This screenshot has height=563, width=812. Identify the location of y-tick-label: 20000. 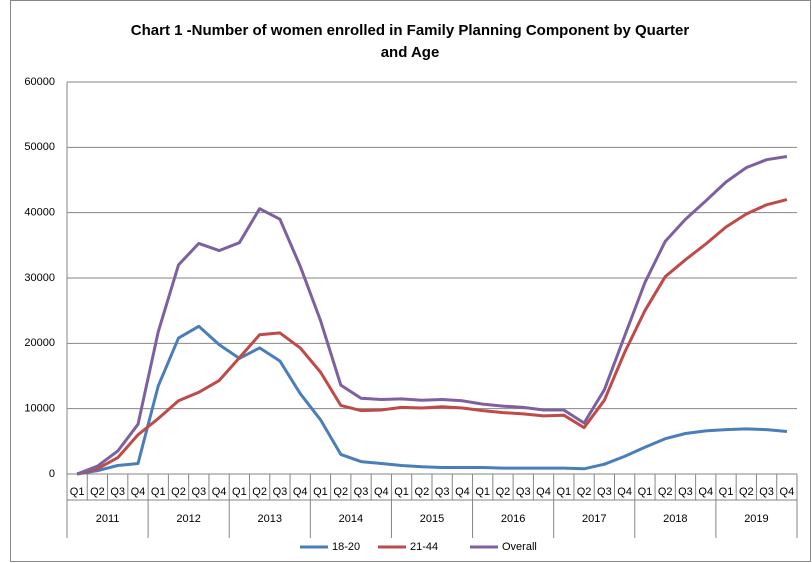
(39, 343).